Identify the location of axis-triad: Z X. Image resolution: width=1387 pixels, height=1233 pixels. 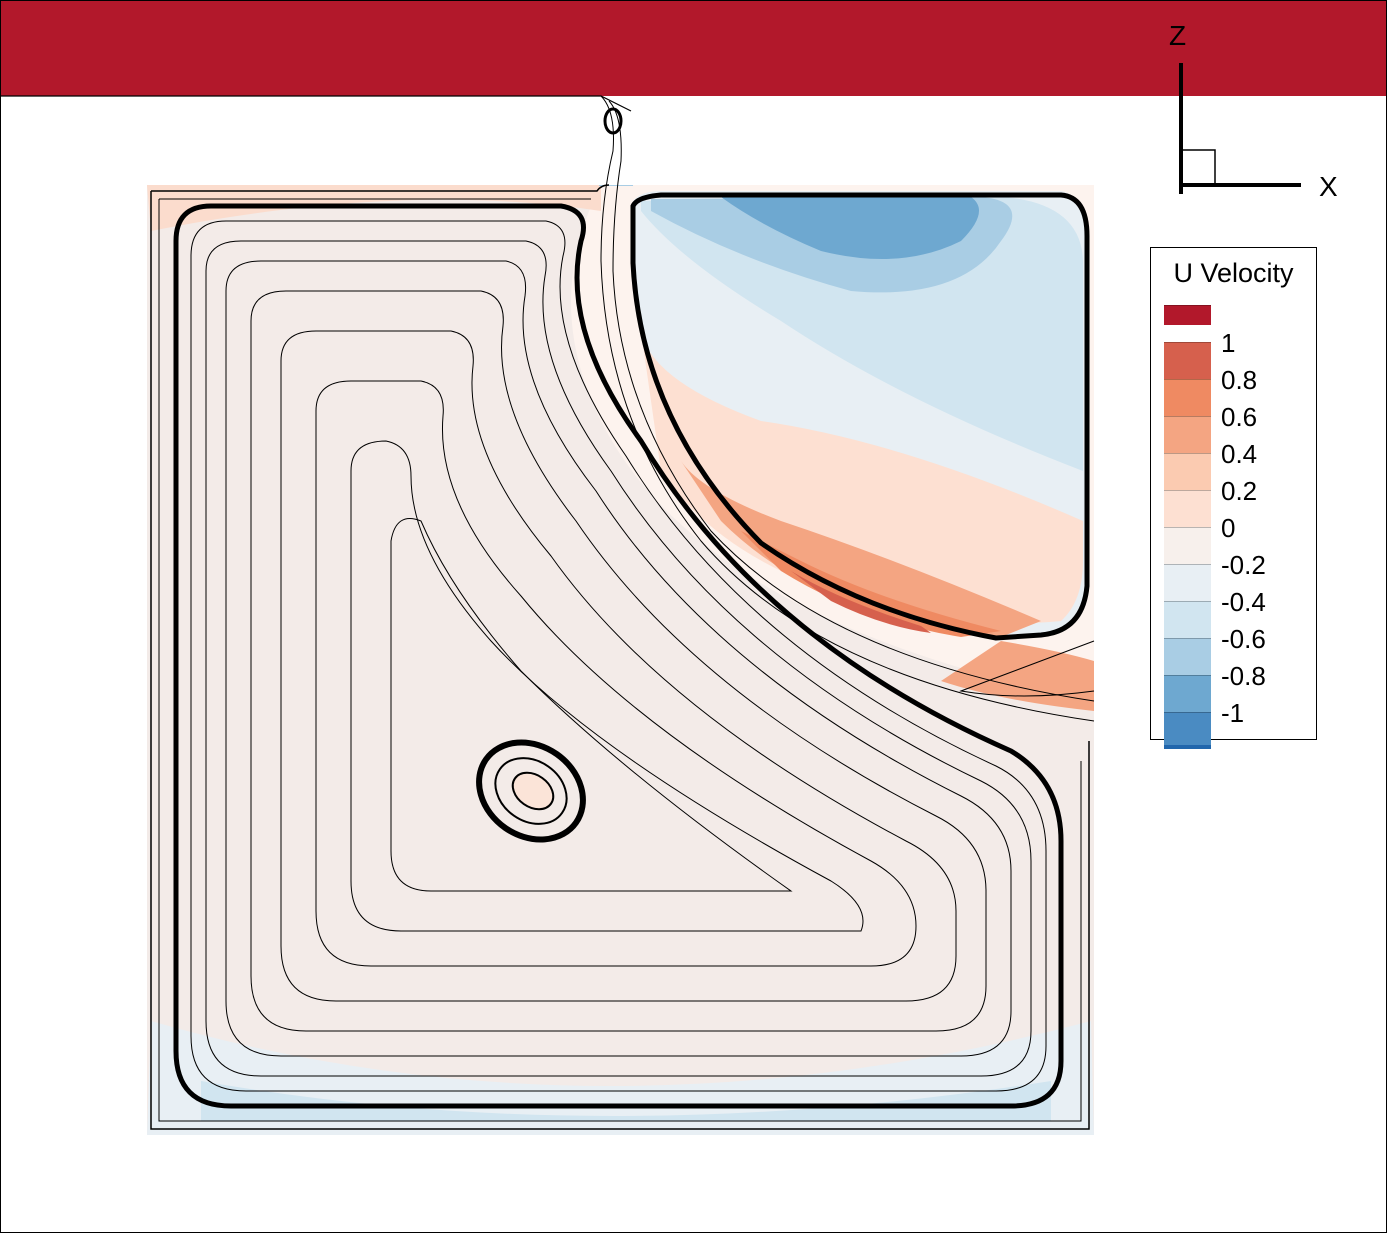
(1253, 111).